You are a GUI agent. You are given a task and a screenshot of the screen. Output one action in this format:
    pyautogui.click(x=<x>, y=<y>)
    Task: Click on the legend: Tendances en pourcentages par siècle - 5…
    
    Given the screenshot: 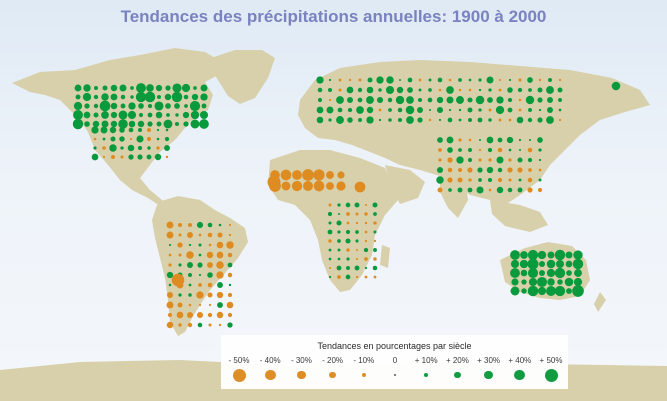 What is the action you would take?
    pyautogui.click(x=394, y=362)
    